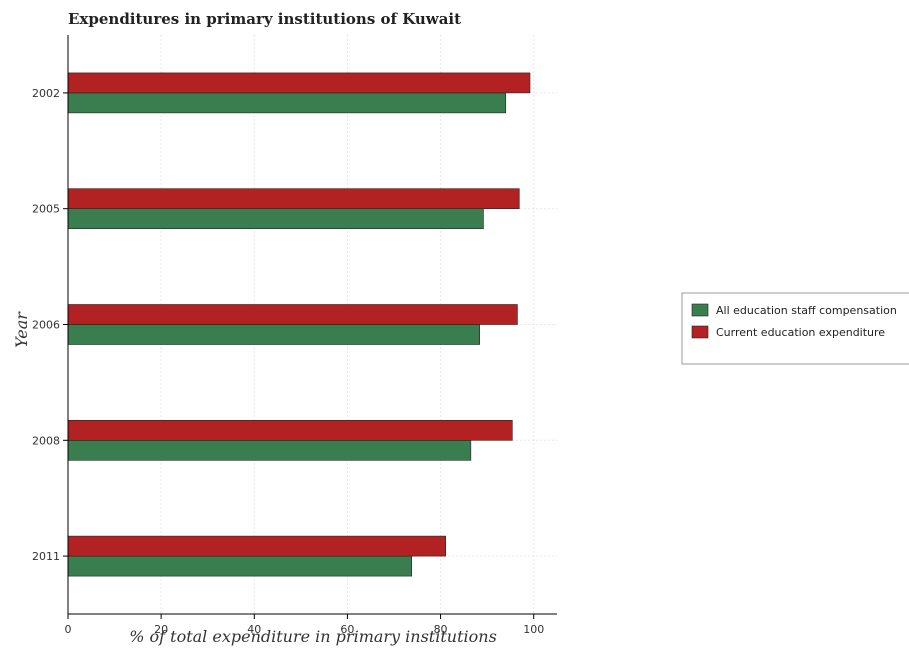  What do you see at coordinates (269, 450) in the screenshot?
I see `bar-staff-compensation-2008` at bounding box center [269, 450].